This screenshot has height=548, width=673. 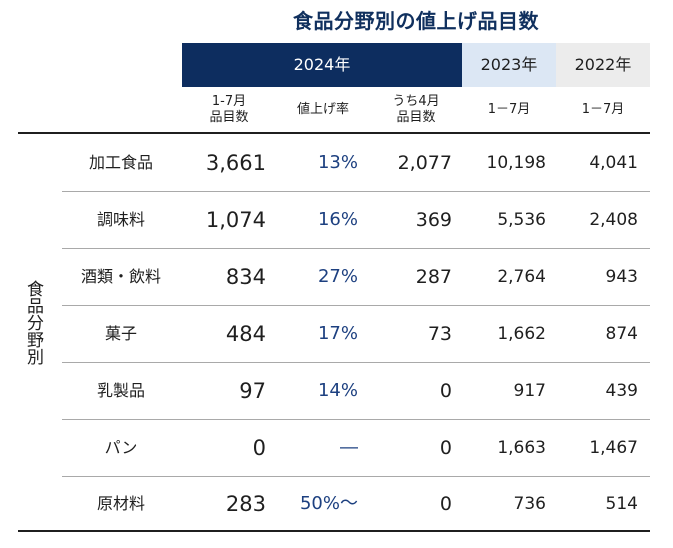 I want to click on subheader-items-2024-line1: 1-7月, so click(x=229, y=101).